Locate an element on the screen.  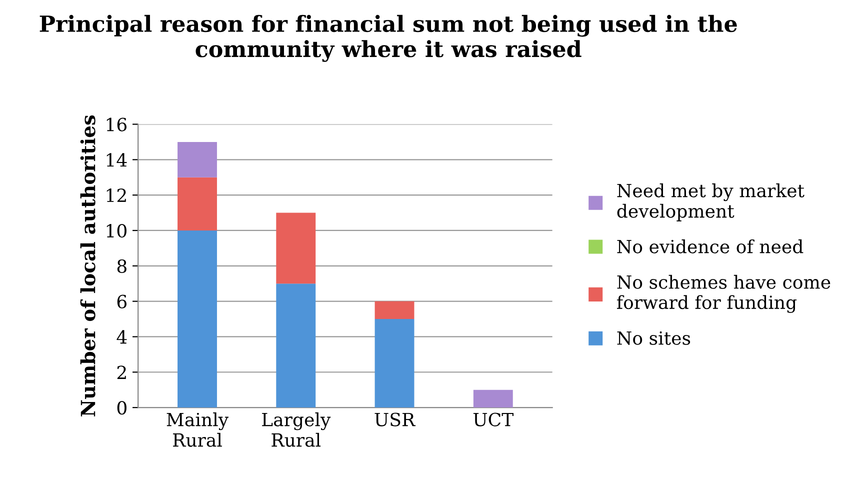
x-tick-label: Mainly Rural is located at coordinates (197, 429).